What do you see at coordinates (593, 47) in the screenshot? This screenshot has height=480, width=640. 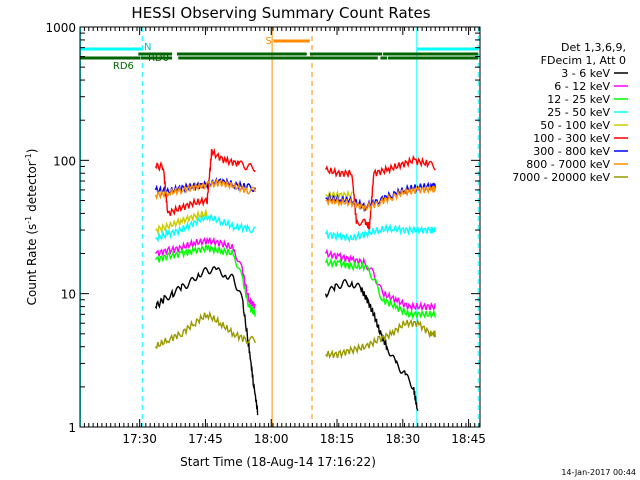 I see `legend-header: Det 1,3,6,9,` at bounding box center [593, 47].